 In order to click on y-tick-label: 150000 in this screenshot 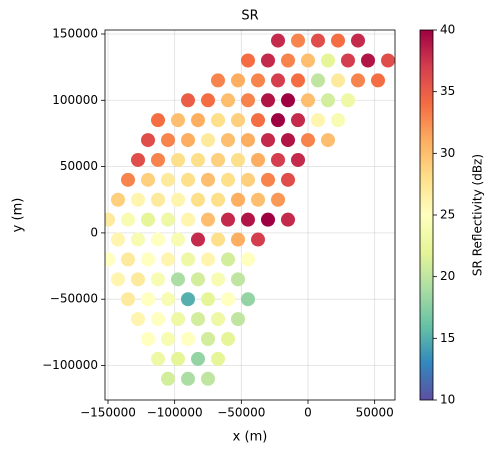, I will do `click(75, 33)`.